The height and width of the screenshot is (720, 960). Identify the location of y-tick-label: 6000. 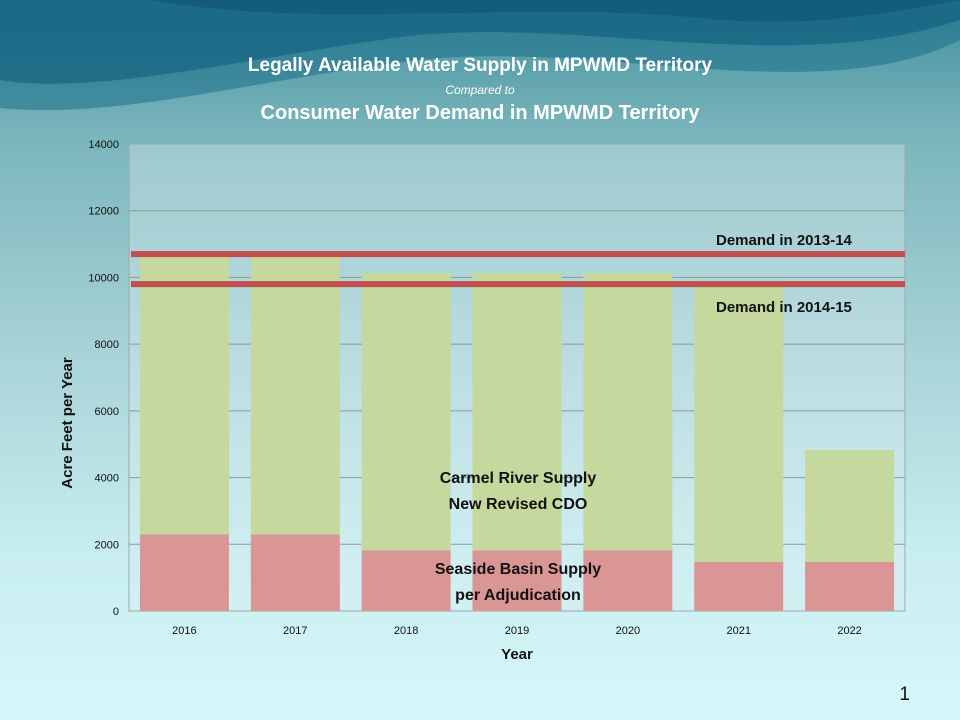
(107, 412).